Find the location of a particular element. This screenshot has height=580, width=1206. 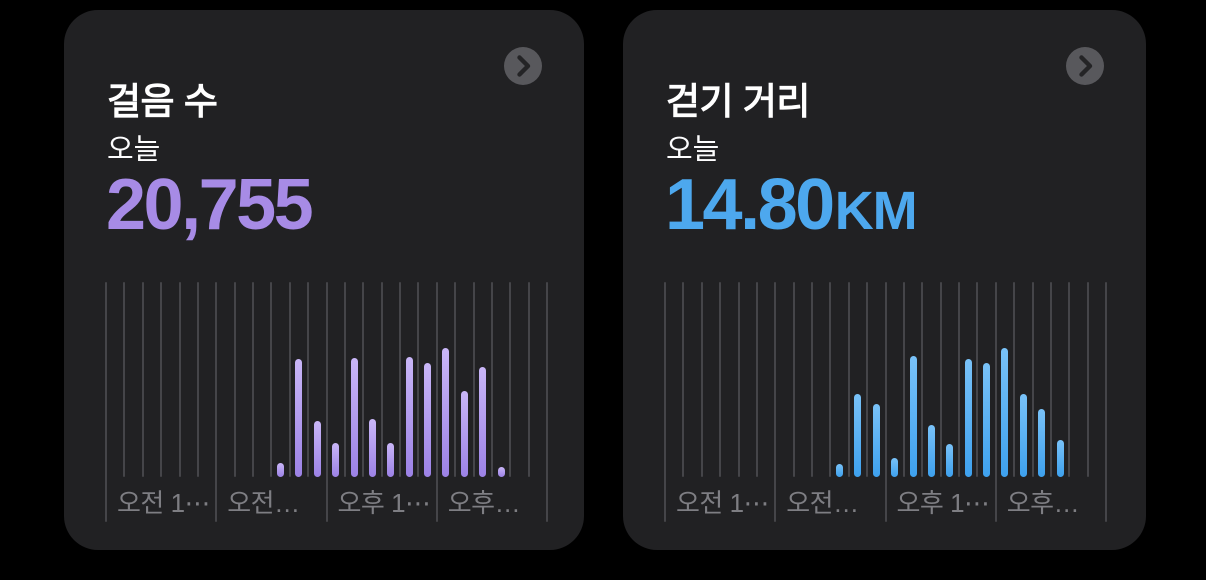

metric-value: 20,755 is located at coordinates (210, 205).